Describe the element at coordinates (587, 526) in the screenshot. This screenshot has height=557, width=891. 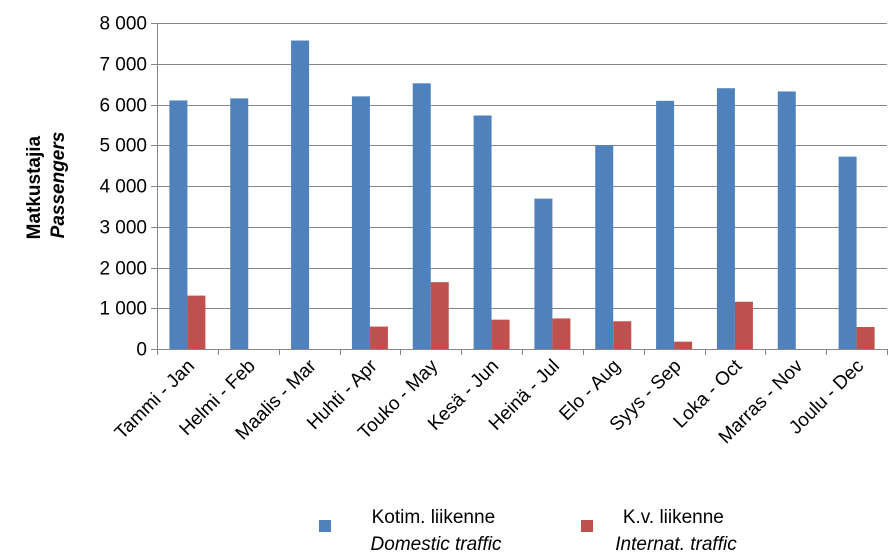
I see `legend-swatch-international` at that location.